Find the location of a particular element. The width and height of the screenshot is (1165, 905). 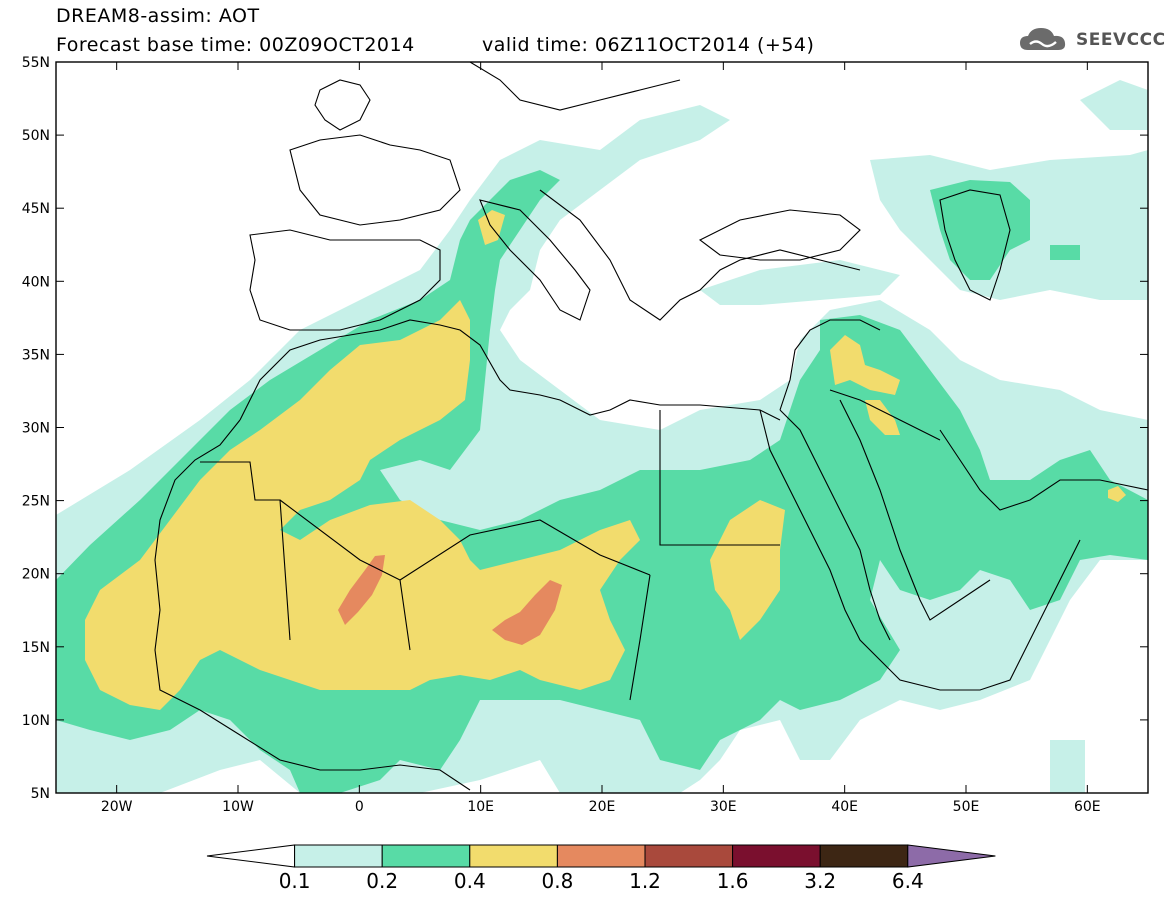

border-chad-sudan is located at coordinates (640, 637).